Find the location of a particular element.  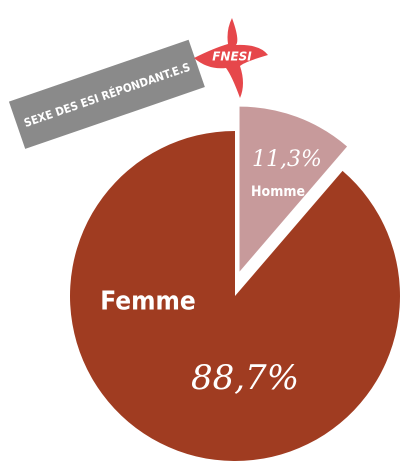

value-label: 88,7% is located at coordinates (245, 378).